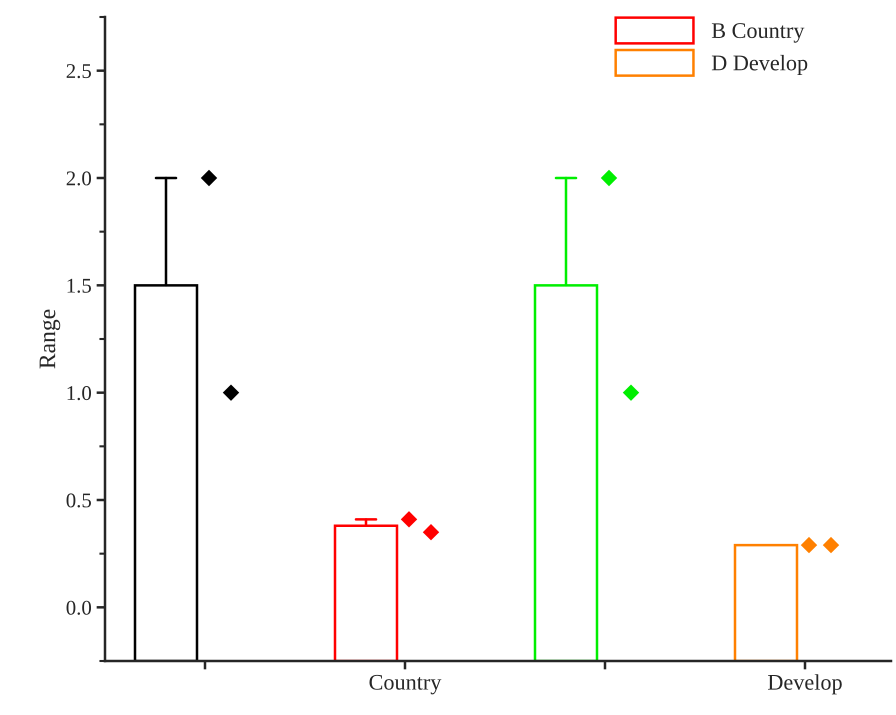  Describe the element at coordinates (805, 684) in the screenshot. I see `x-tick-label: Develop` at that location.